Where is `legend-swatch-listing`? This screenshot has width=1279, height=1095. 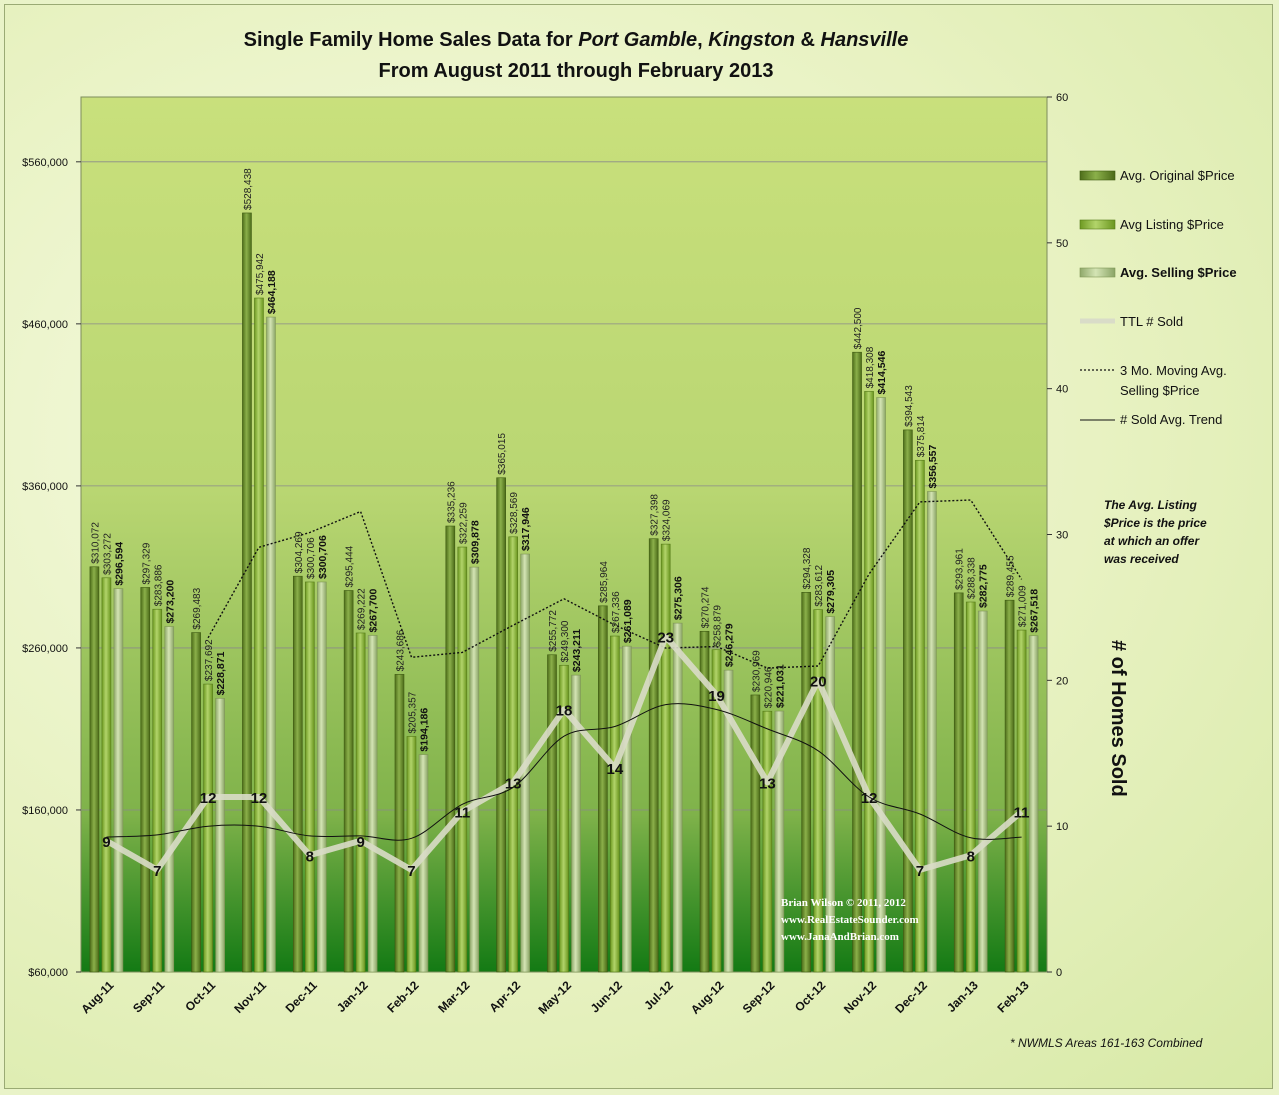
legend-swatch-listing is located at coordinates (1097, 224).